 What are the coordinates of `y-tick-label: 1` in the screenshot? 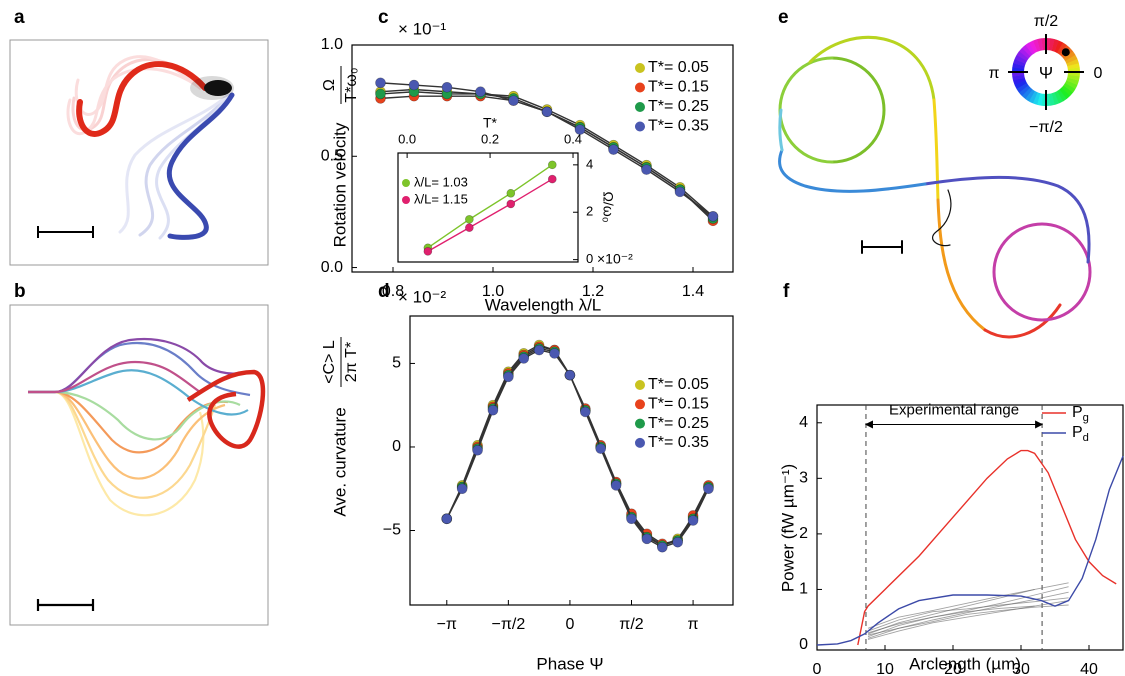 It's located at (803, 589).